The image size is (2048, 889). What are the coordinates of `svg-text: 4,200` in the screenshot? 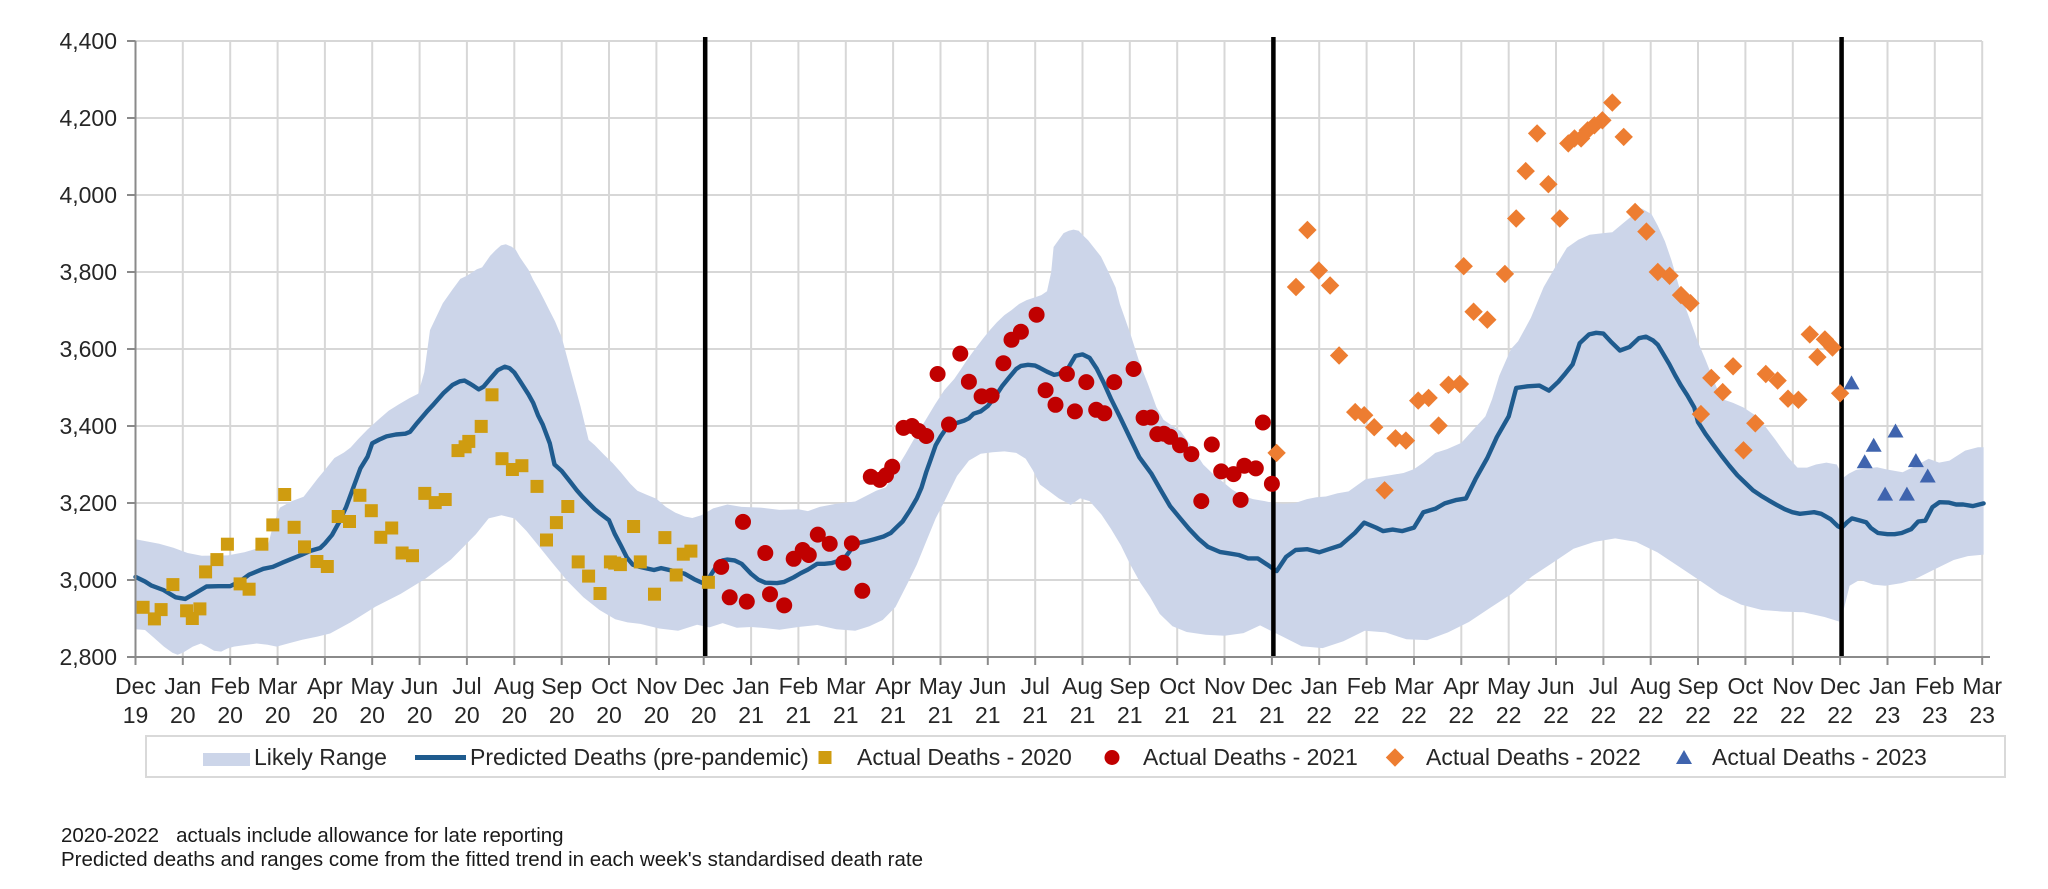 It's located at (88, 118).